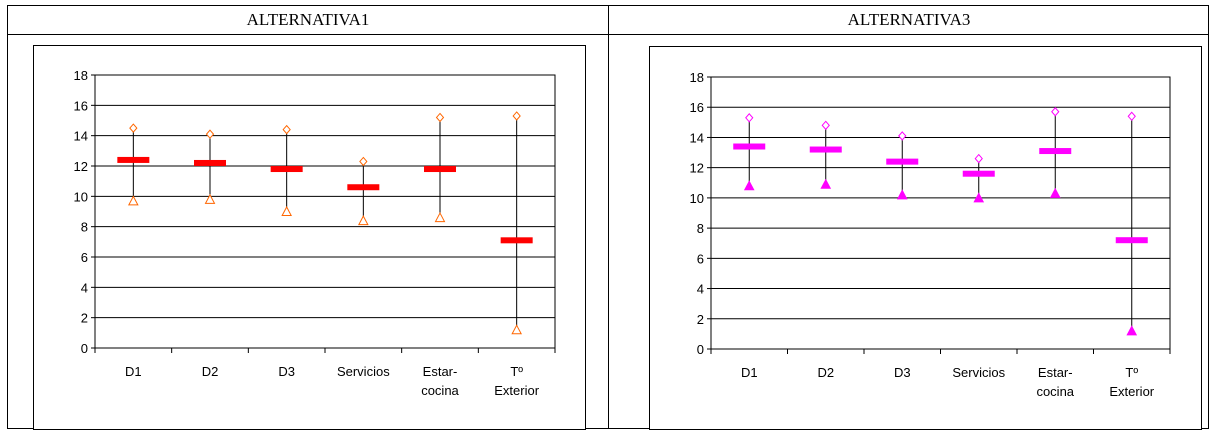  Describe the element at coordinates (308, 19) in the screenshot. I see `header-alternativa1: ALTERNATIVA1` at that location.